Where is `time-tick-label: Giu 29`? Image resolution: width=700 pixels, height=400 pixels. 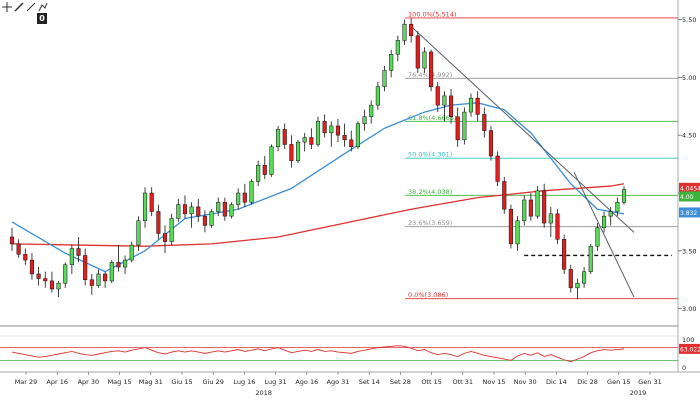
time-tick-label: Giu 29 is located at coordinates (213, 382).